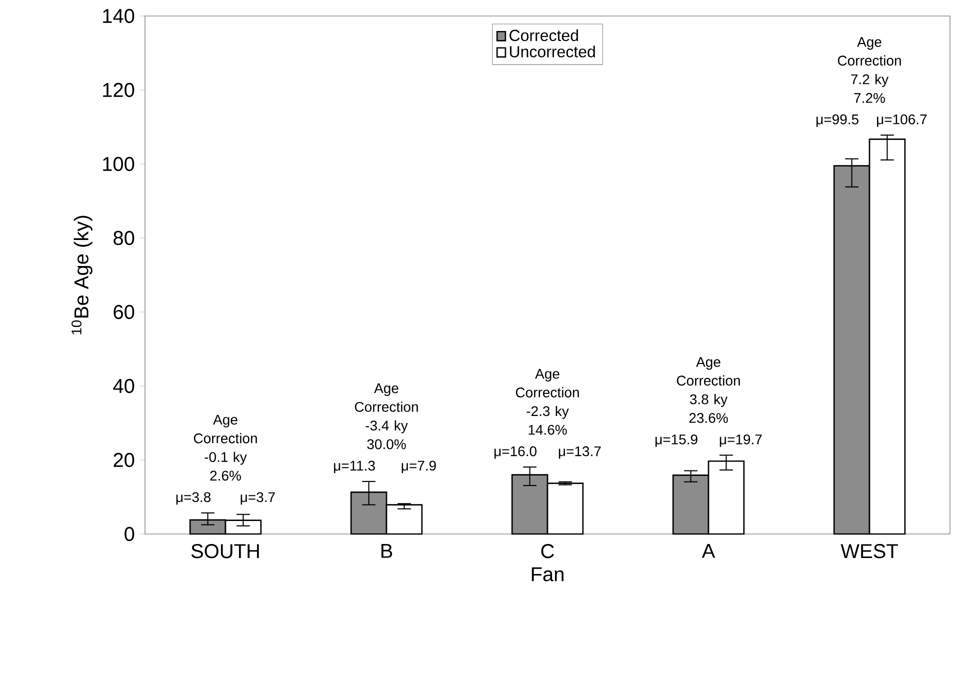 This screenshot has height=678, width=967. Describe the element at coordinates (386, 551) in the screenshot. I see `x-tick-label: B` at that location.